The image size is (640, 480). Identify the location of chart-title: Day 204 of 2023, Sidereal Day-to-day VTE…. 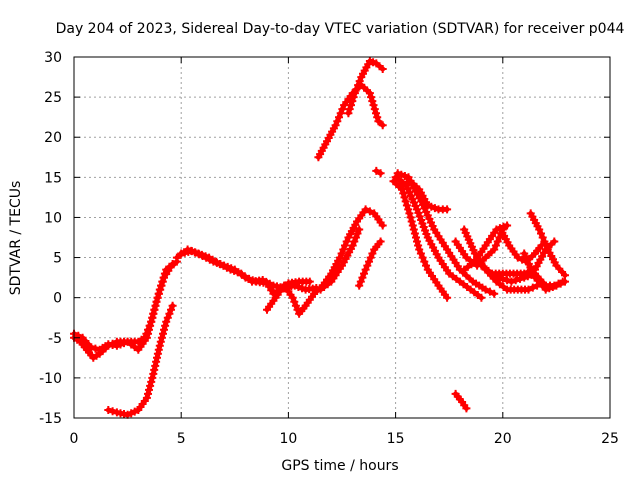
(340, 29).